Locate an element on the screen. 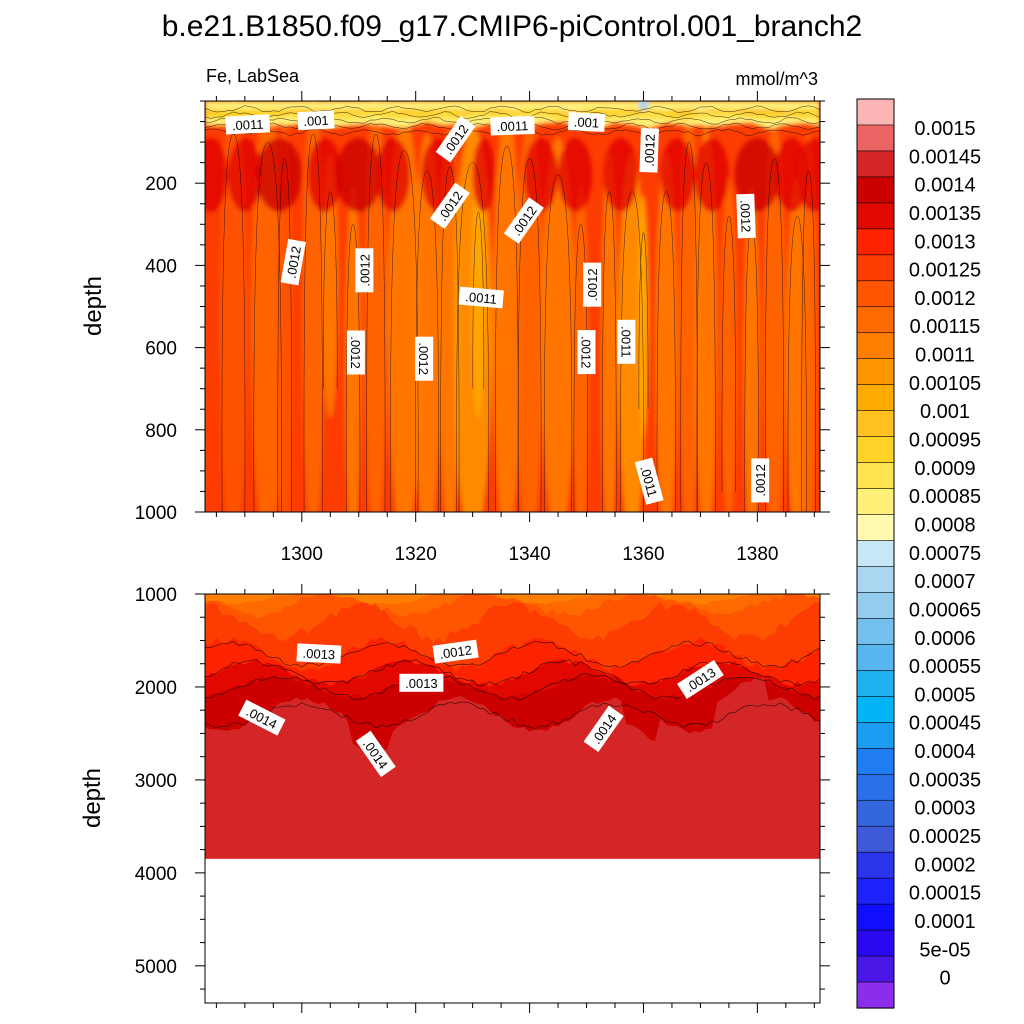  colorbar-label: 0.0005 is located at coordinates (944, 695).